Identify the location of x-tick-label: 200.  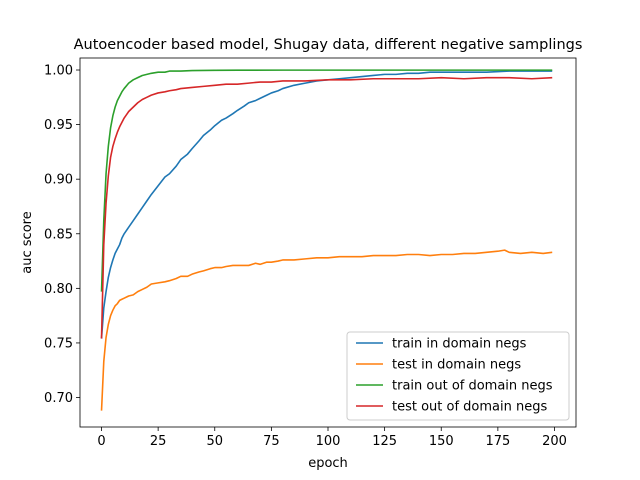
(554, 441).